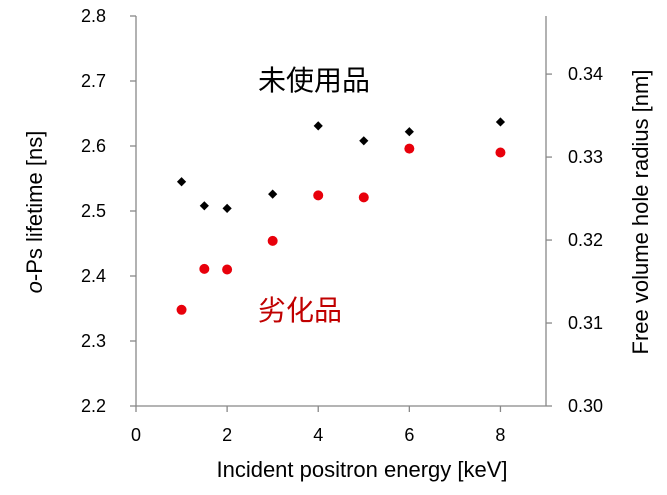 The image size is (667, 495). What do you see at coordinates (136, 435) in the screenshot?
I see `x-tick-label: 0` at bounding box center [136, 435].